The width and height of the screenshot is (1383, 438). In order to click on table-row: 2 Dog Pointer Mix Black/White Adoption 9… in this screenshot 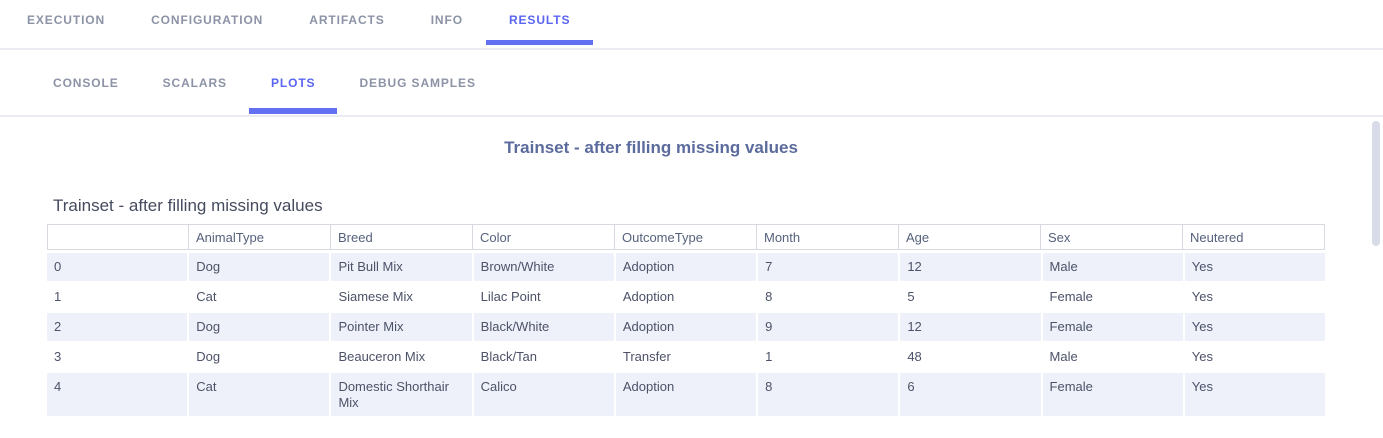, I will do `click(686, 327)`.